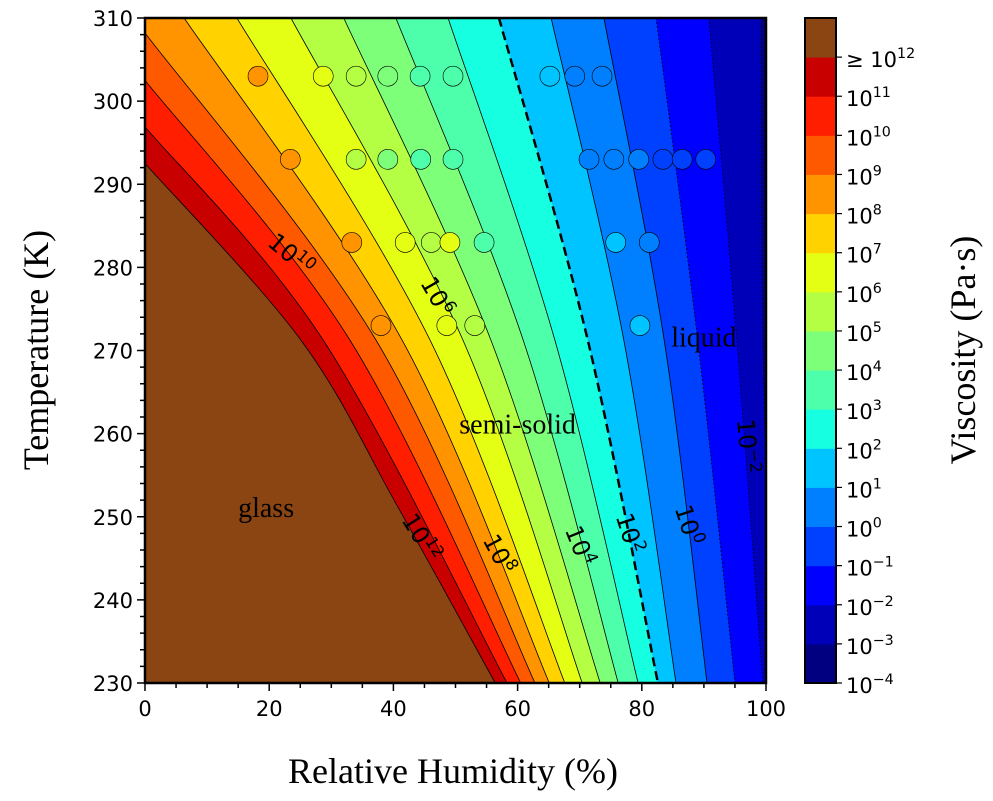  Describe the element at coordinates (113, 102) in the screenshot. I see `y-tick-label: 300` at that location.